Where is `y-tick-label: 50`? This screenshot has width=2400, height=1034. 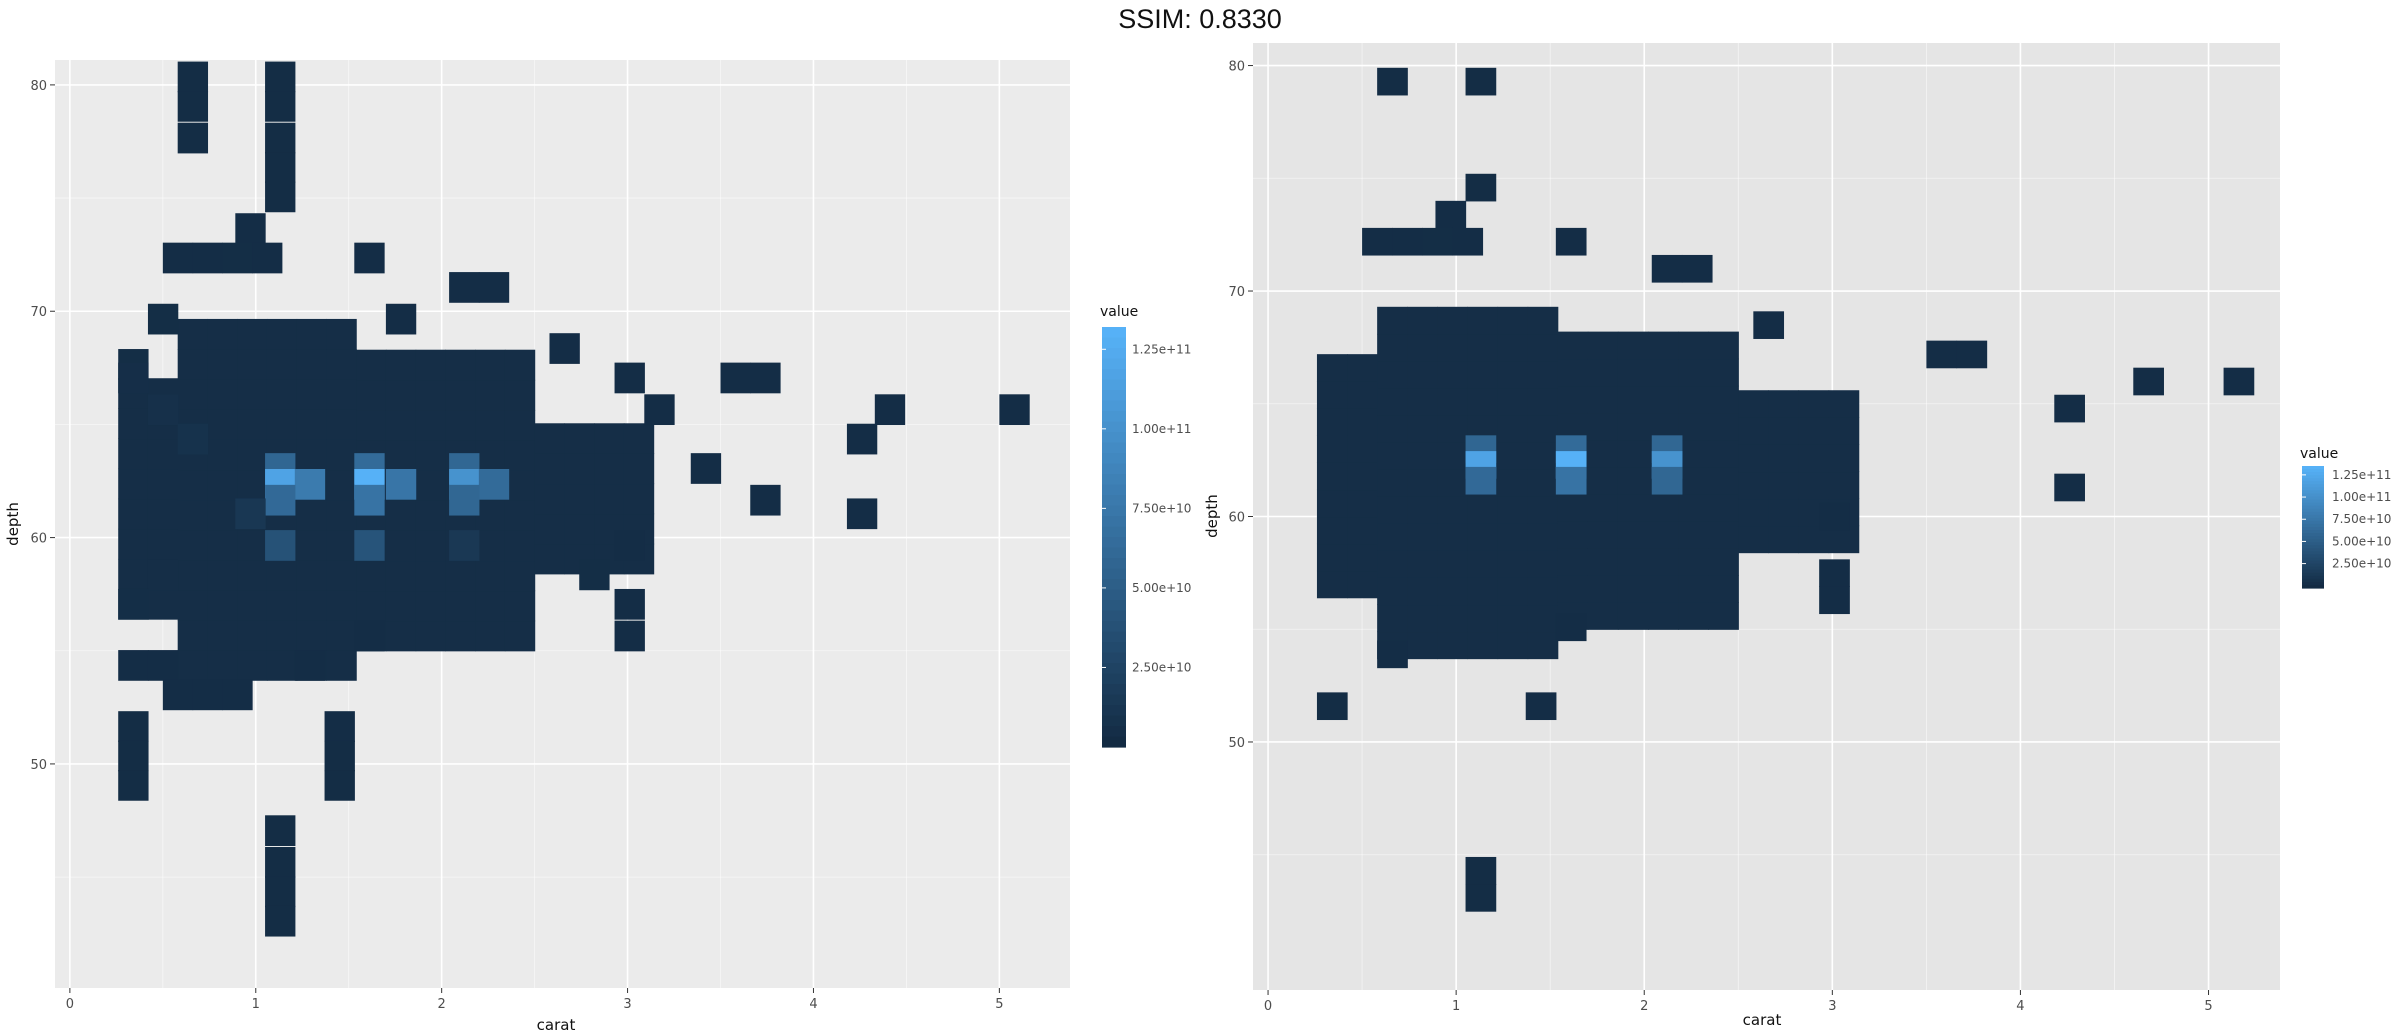 y-tick-label: 50 is located at coordinates (1236, 743).